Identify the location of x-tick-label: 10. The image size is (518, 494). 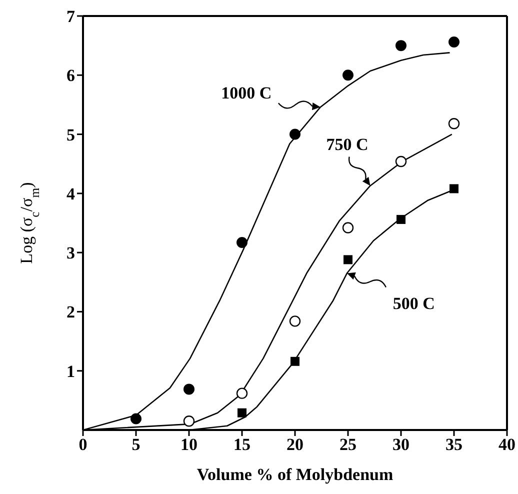
(189, 444).